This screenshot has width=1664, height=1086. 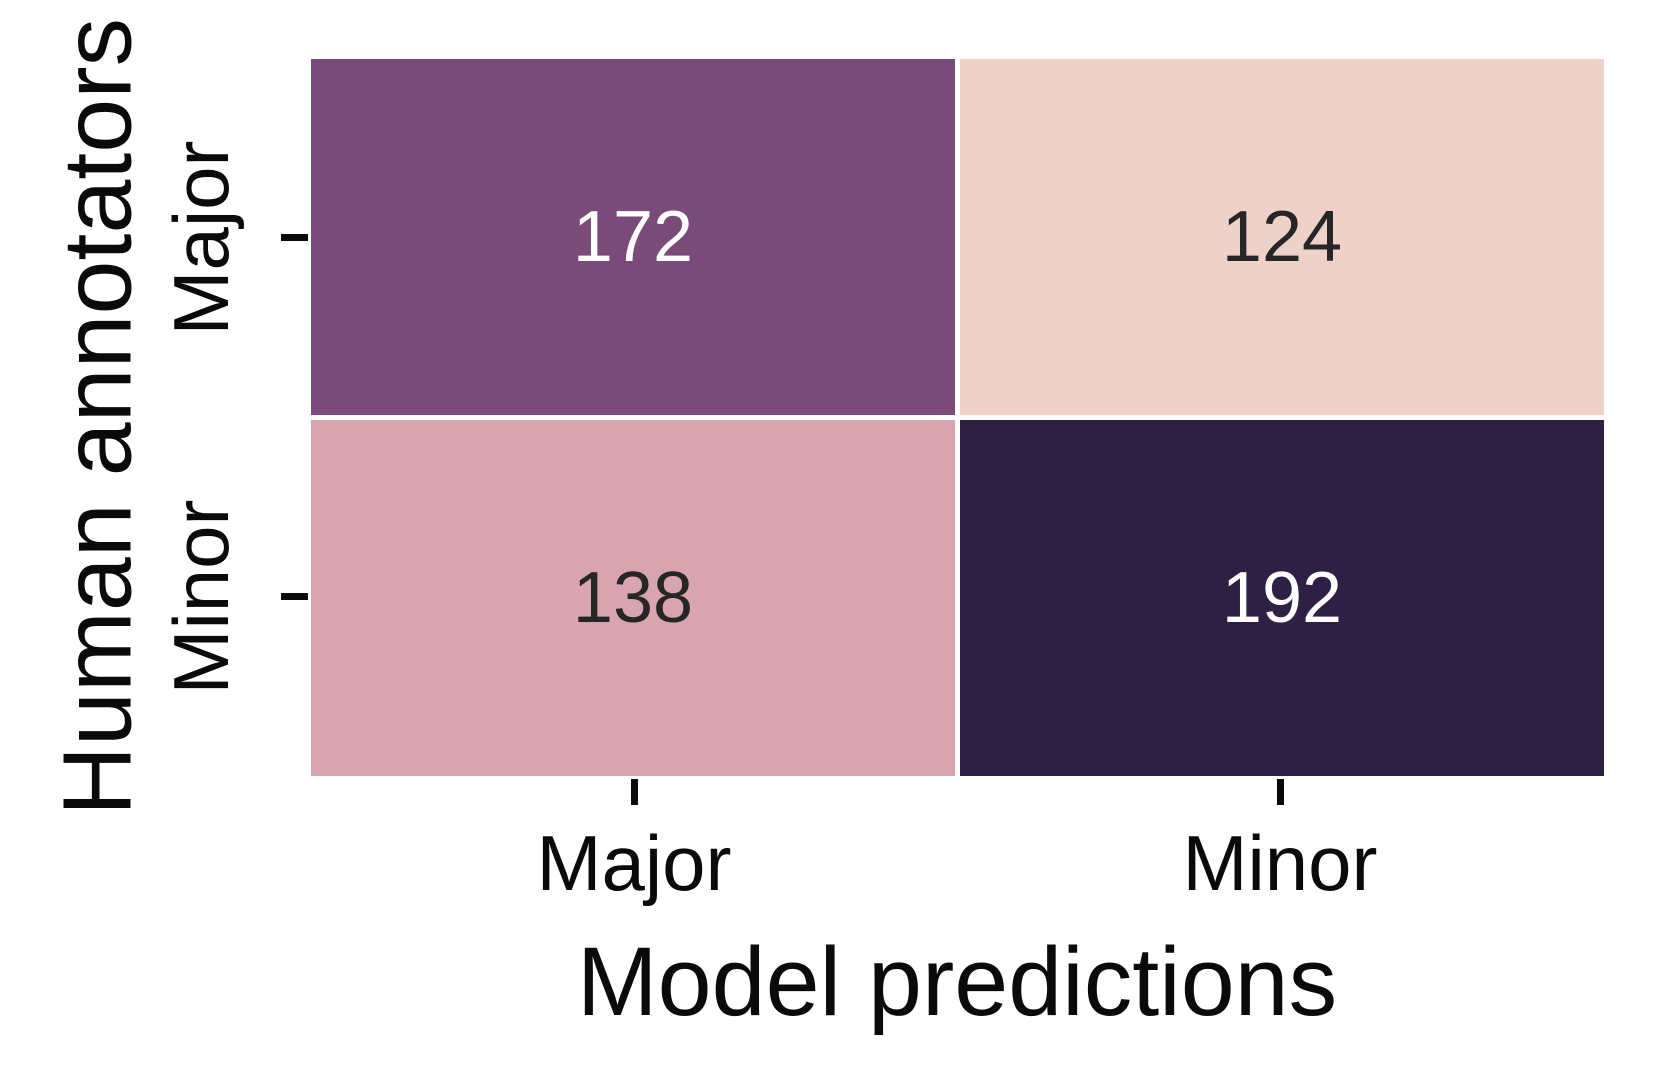 What do you see at coordinates (633, 237) in the screenshot?
I see `heatmap-cell-human-major-model-major: 172` at bounding box center [633, 237].